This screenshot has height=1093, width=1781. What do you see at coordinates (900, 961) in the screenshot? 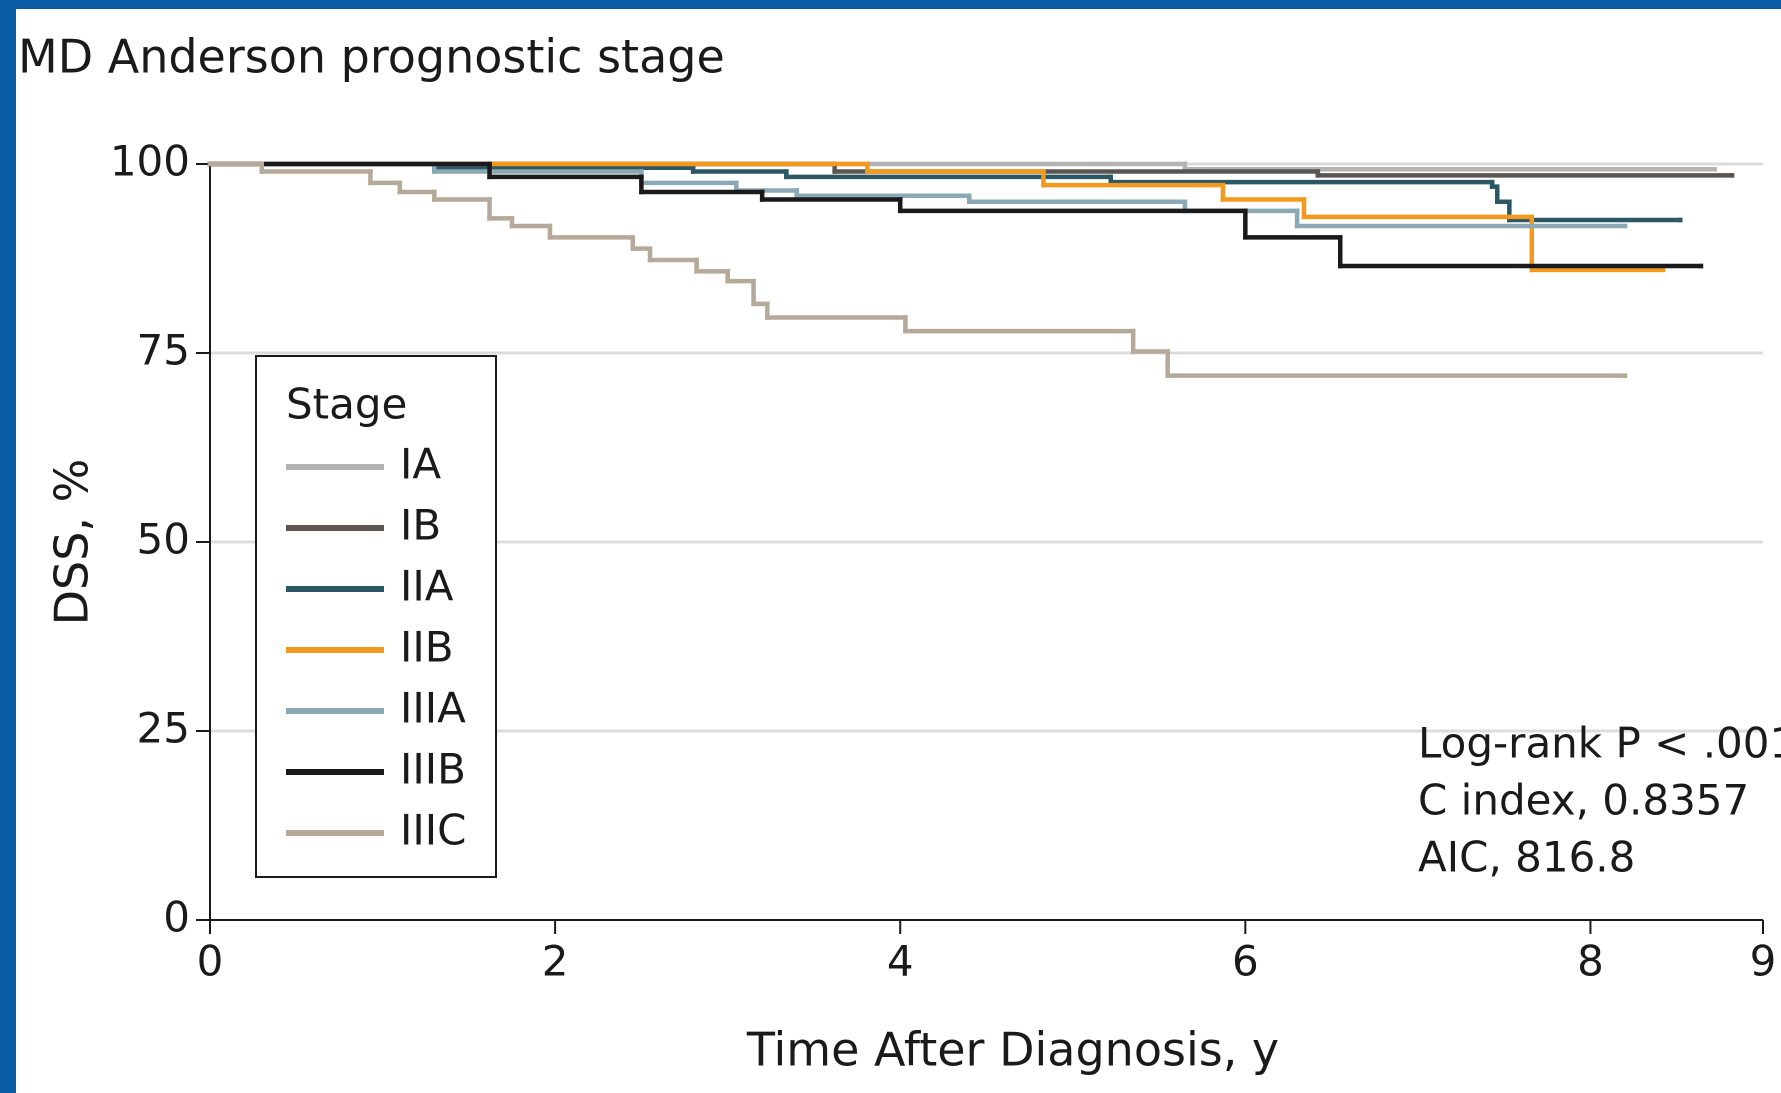
I see `x-tick-label: 4` at bounding box center [900, 961].